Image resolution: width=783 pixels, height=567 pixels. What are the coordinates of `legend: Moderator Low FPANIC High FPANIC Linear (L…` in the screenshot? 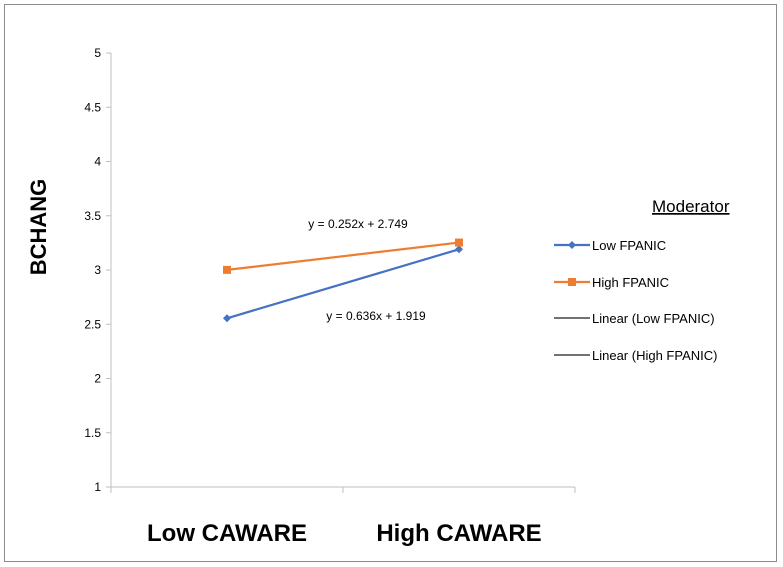 It's located at (642, 280).